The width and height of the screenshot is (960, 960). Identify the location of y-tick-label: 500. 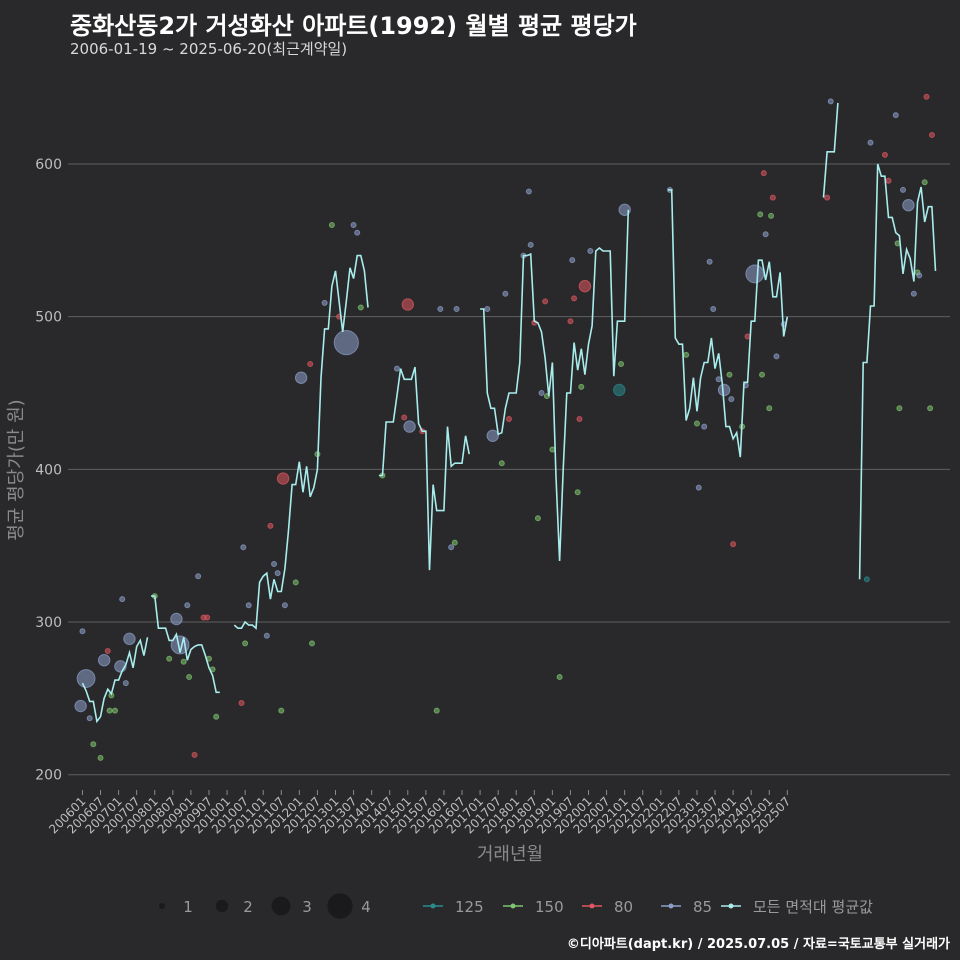
(48, 318).